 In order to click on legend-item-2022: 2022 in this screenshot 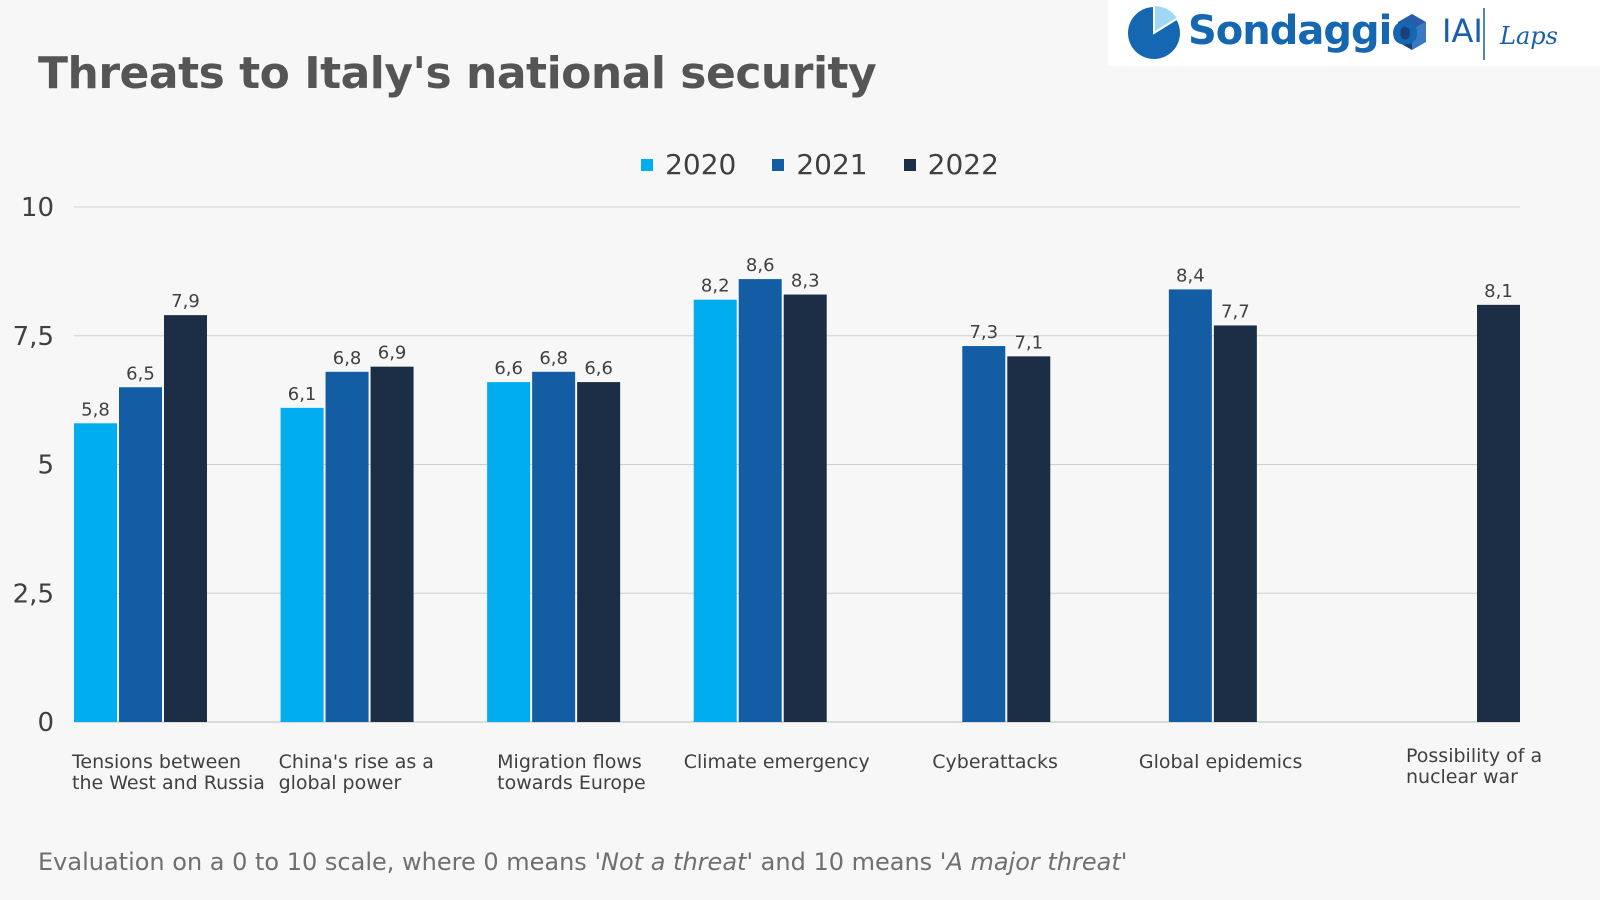, I will do `click(951, 164)`.